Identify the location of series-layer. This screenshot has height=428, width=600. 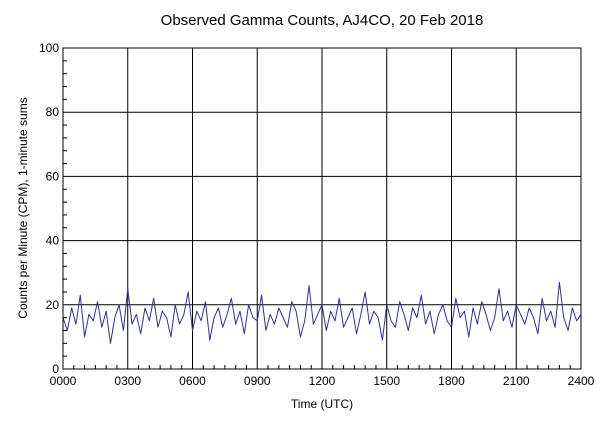
(322, 312).